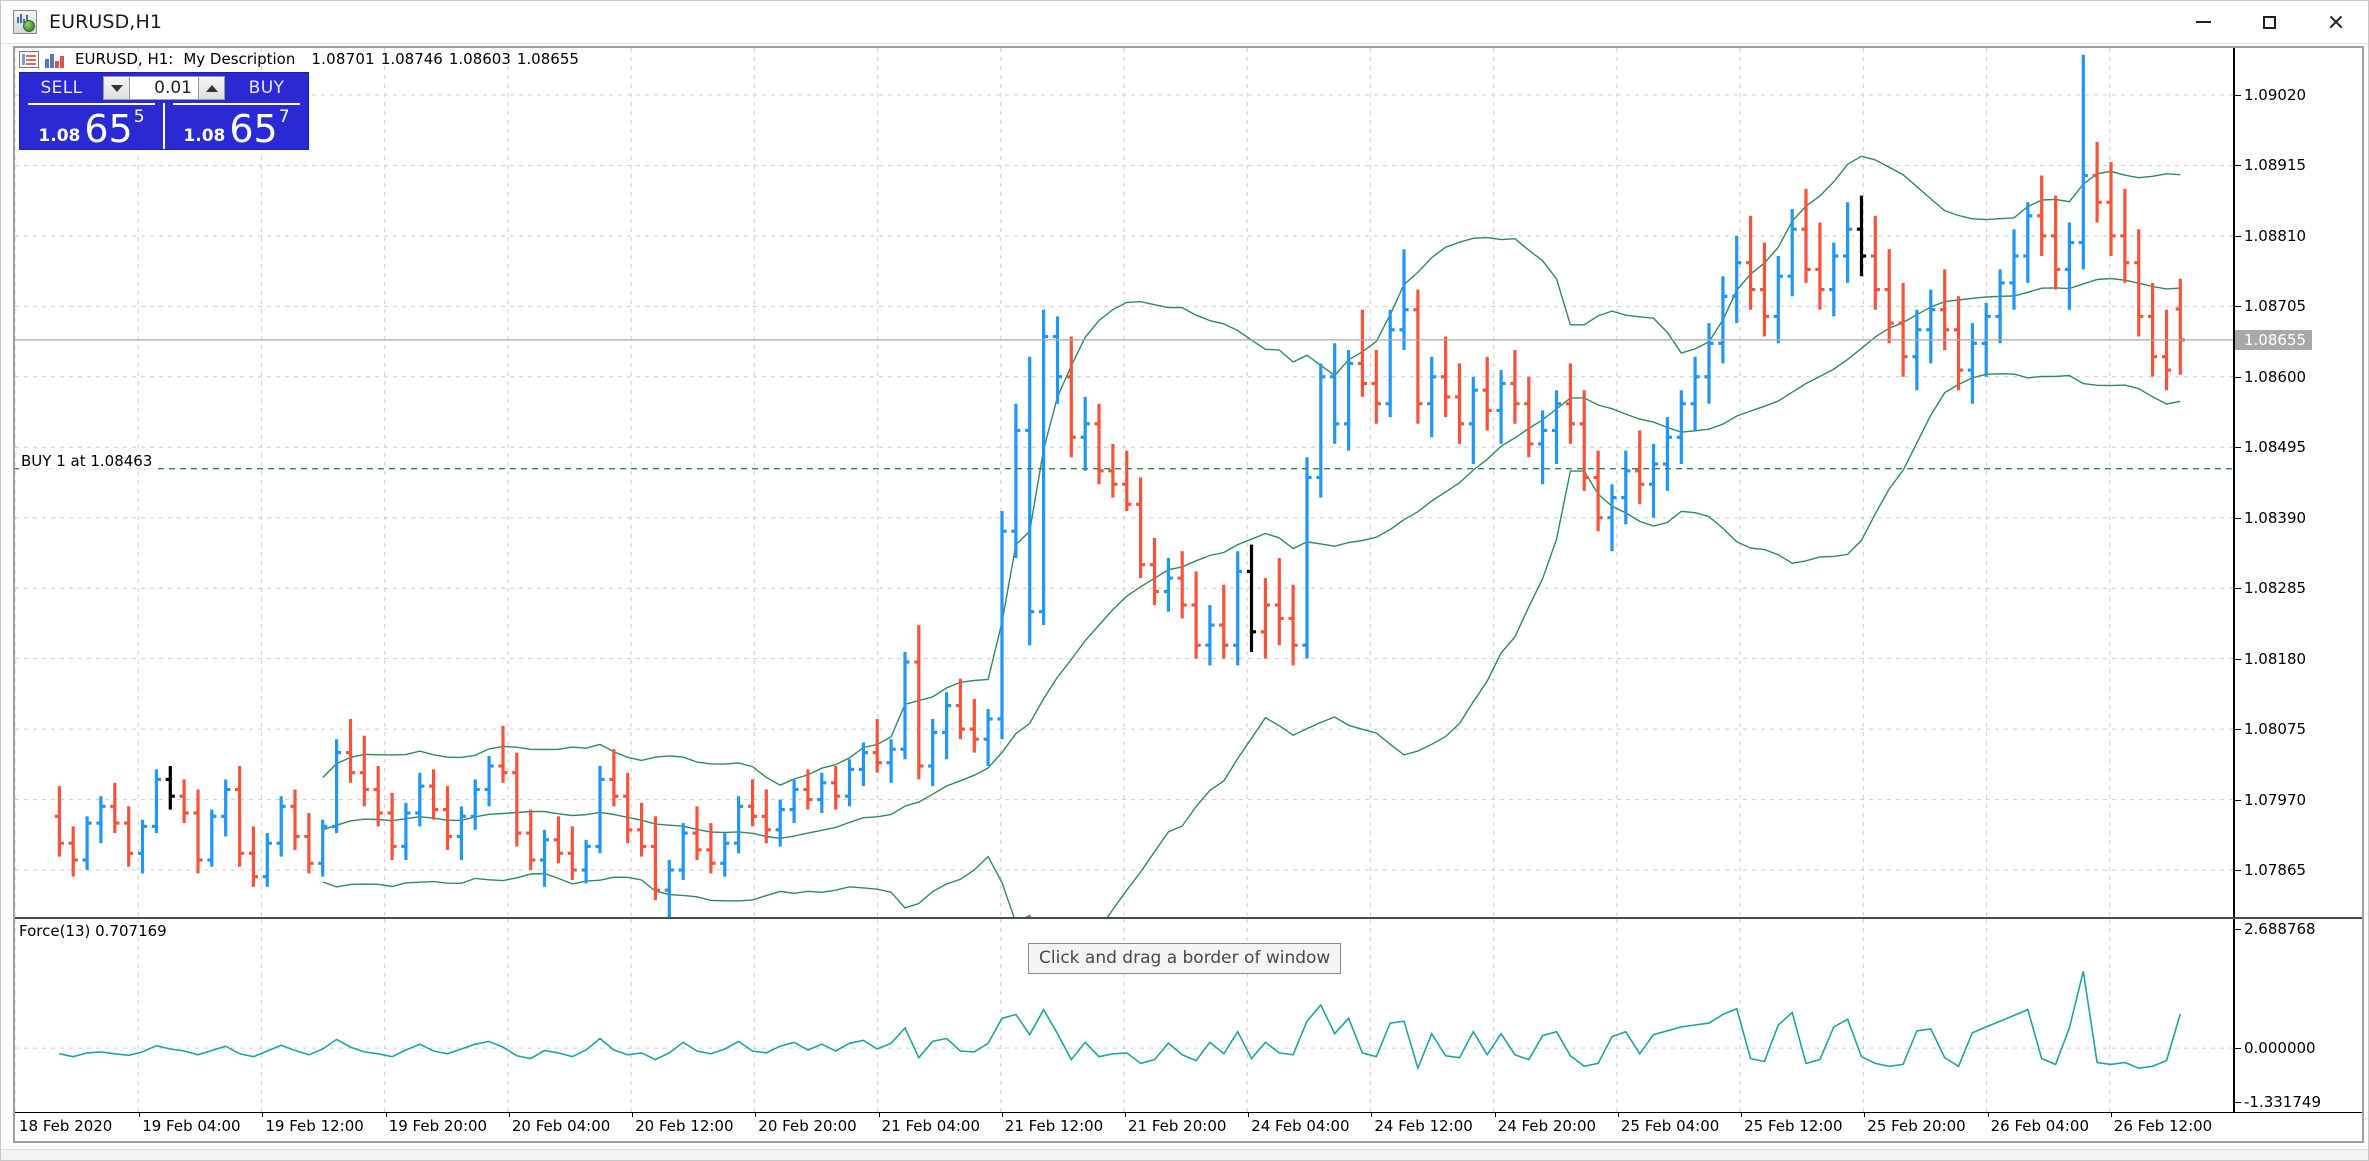 The image size is (2369, 1161). I want to click on sell-price-pip: 5, so click(139, 117).